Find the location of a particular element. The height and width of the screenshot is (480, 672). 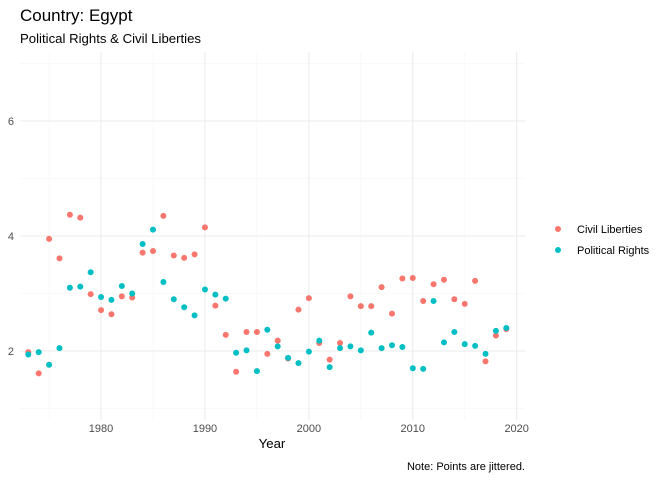

x-tick-label: 2000 is located at coordinates (309, 429).